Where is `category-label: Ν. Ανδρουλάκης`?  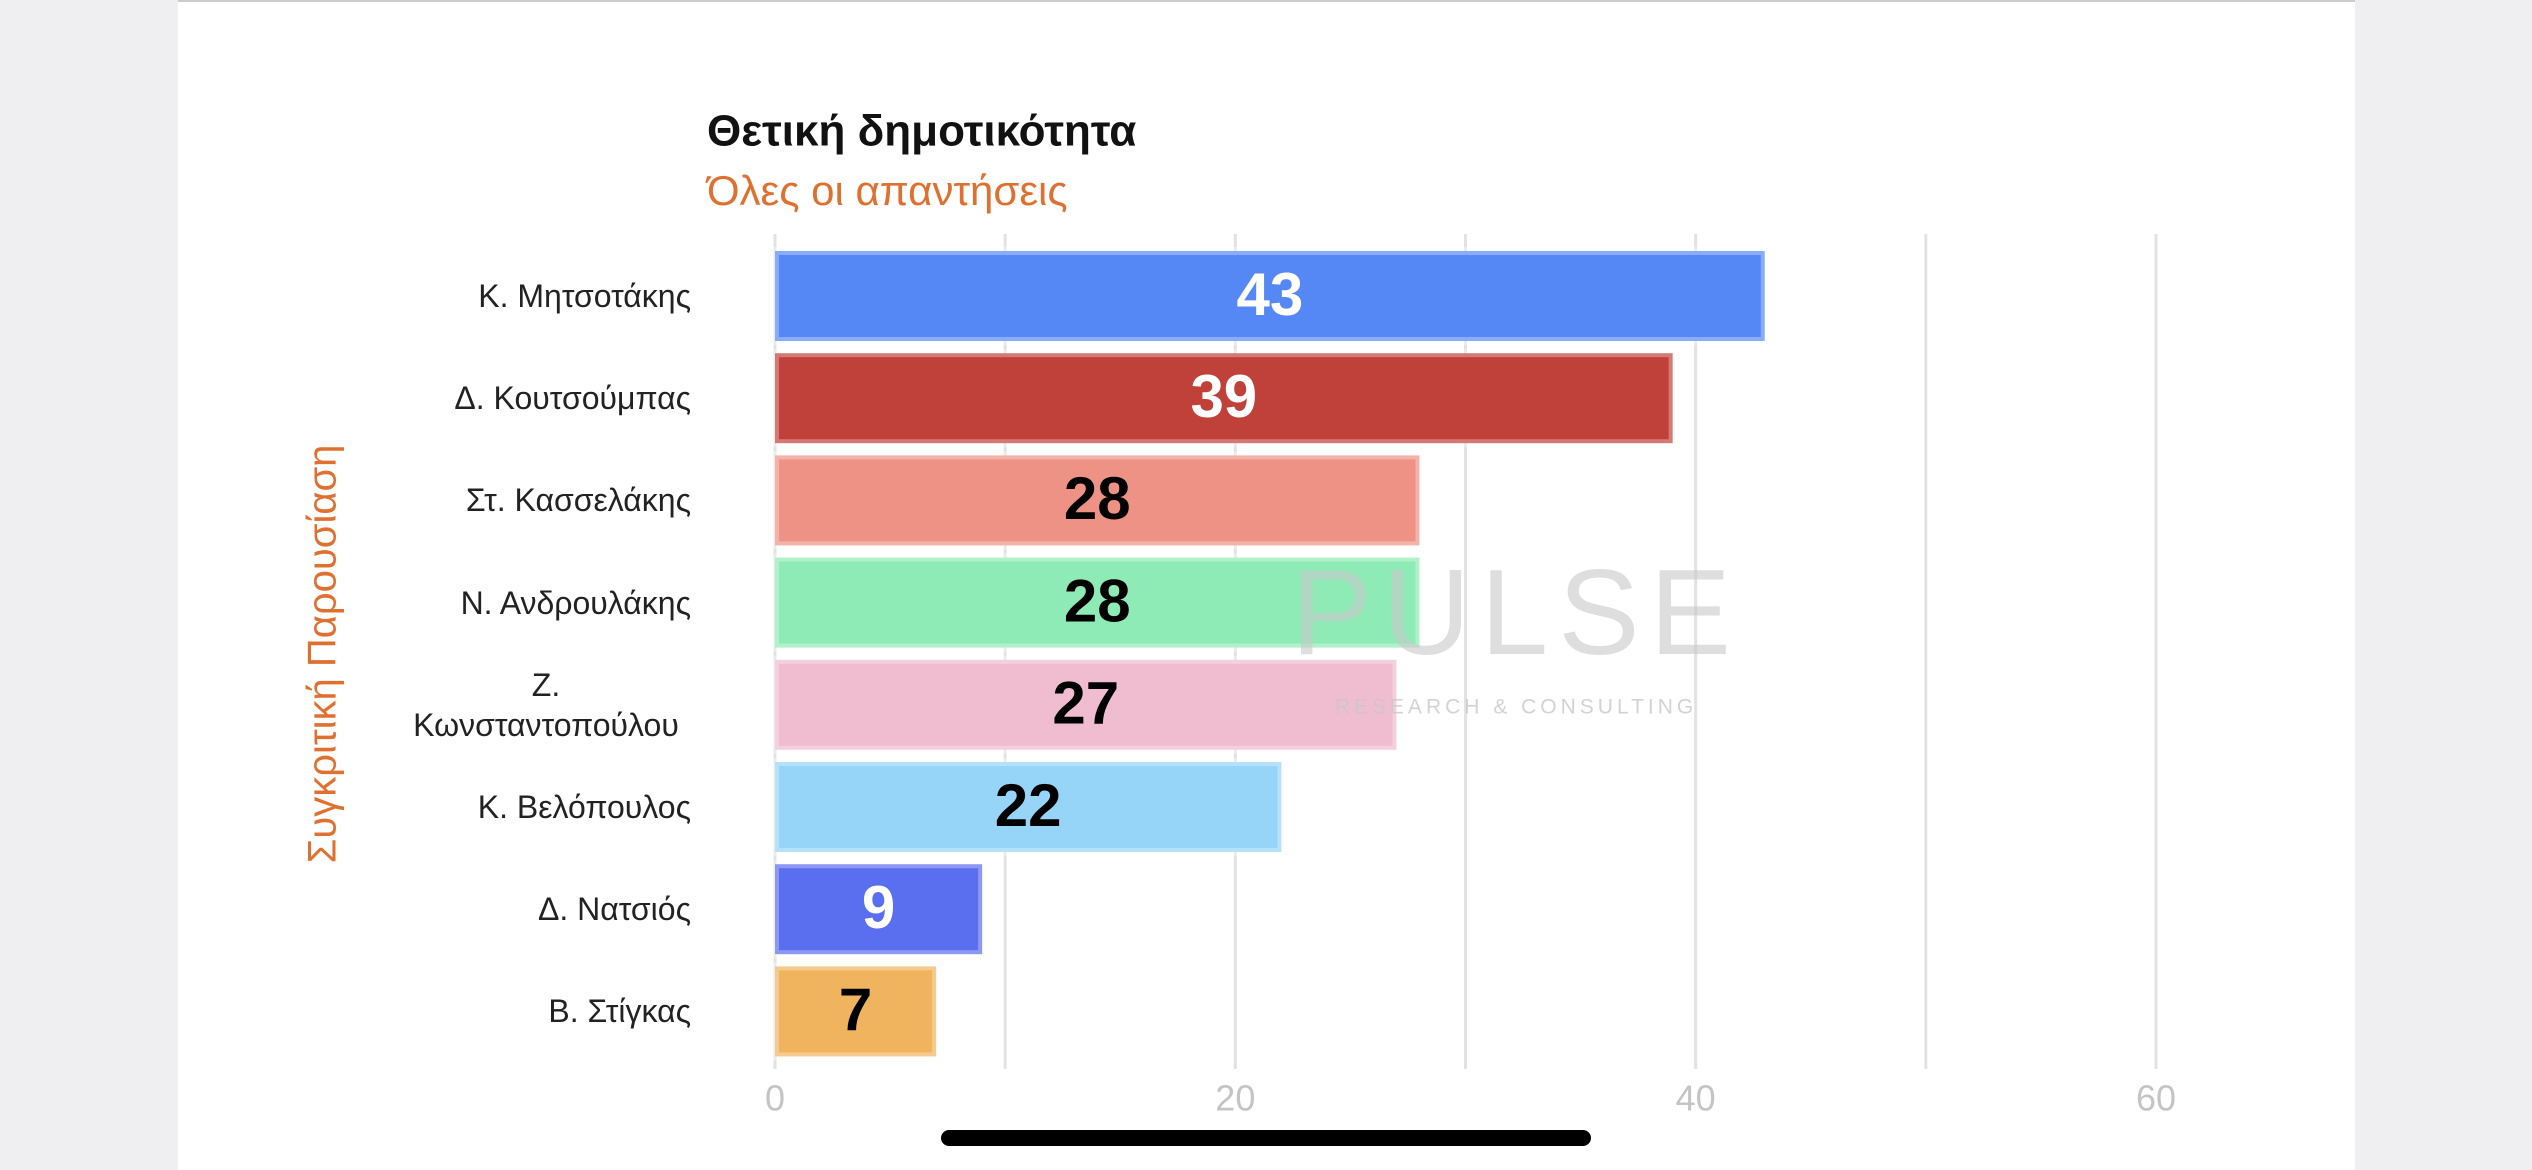
category-label: Ν. Ανδρουλάκης is located at coordinates (575, 602).